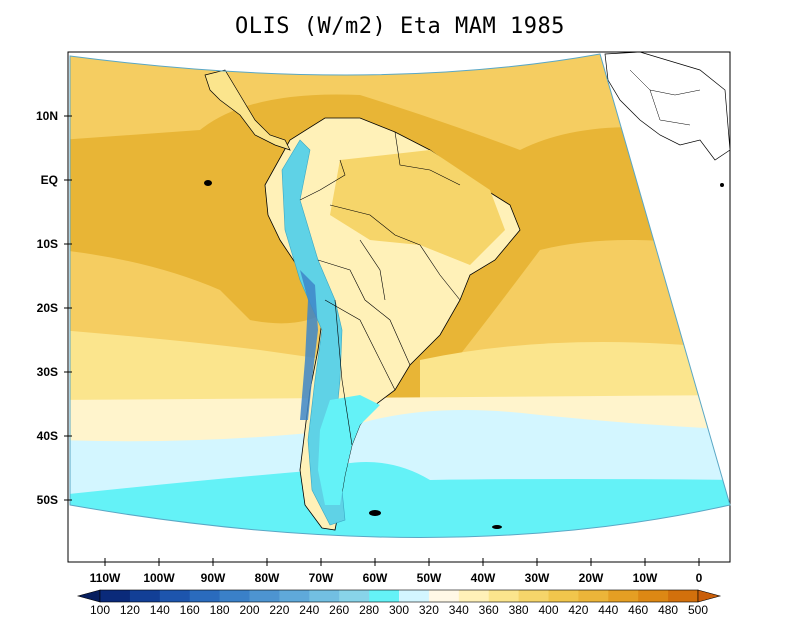 The height and width of the screenshot is (618, 800). I want to click on lat-tick-label: 20S, so click(47, 308).